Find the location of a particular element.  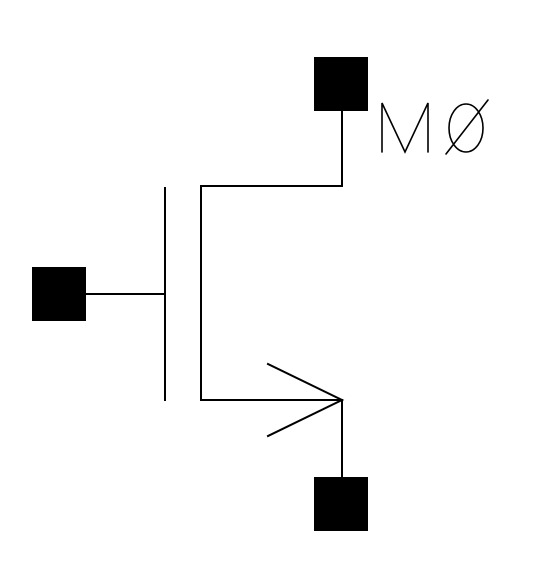

label-glyph-zero-slash is located at coordinates (467, 127).